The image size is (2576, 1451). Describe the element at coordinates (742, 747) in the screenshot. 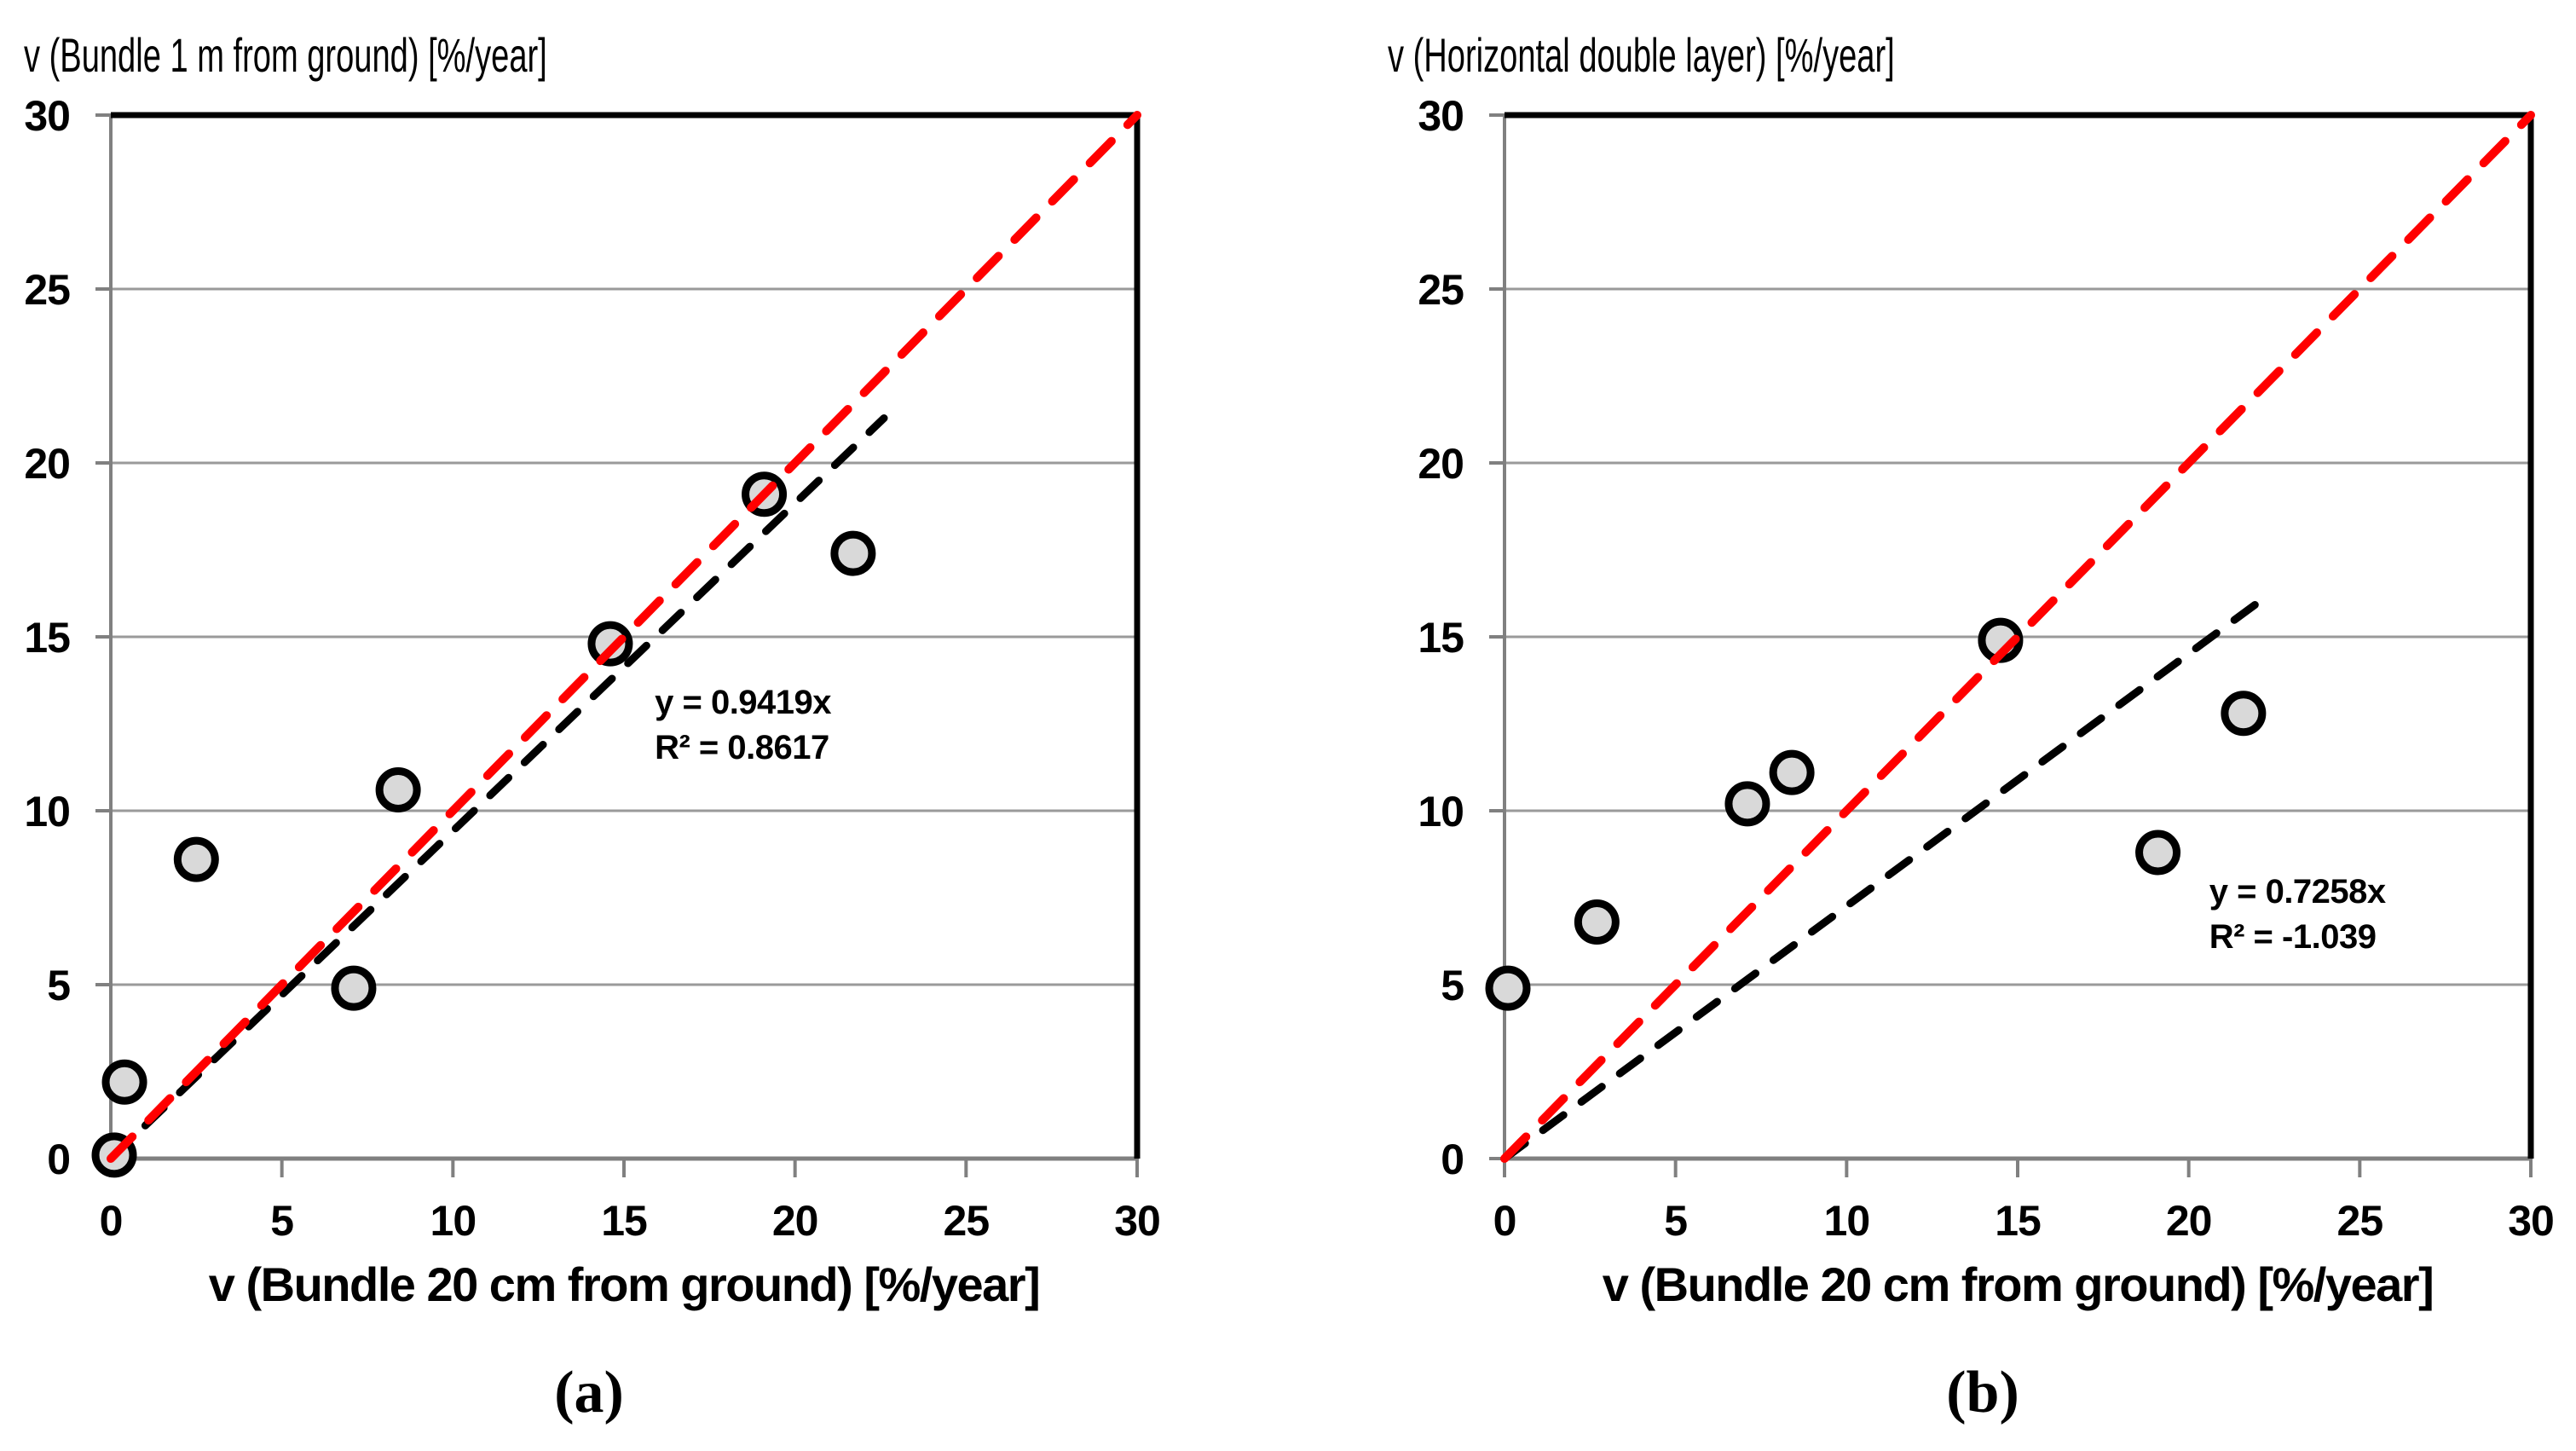

I see `equation-r2-a: R² = 0.8617` at that location.